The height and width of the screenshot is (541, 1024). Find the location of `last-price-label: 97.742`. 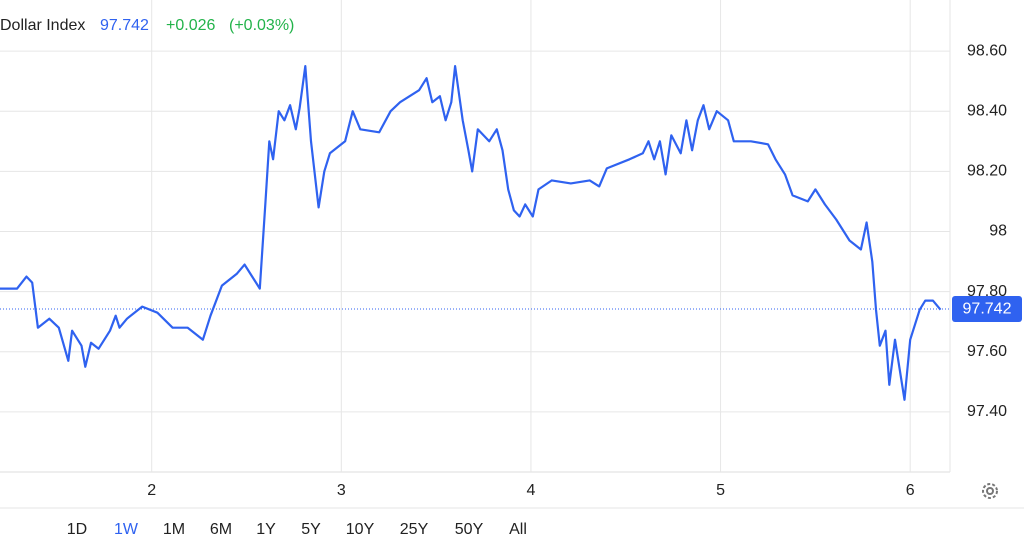

last-price-label: 97.742 is located at coordinates (987, 308).